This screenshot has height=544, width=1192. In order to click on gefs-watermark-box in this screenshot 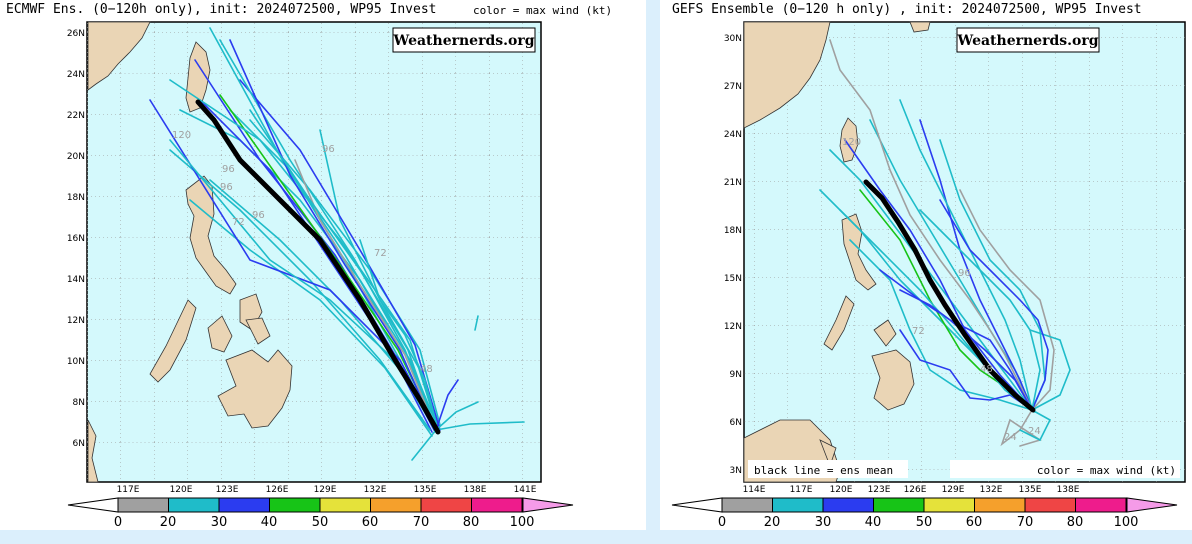, I will do `click(1028, 40)`.